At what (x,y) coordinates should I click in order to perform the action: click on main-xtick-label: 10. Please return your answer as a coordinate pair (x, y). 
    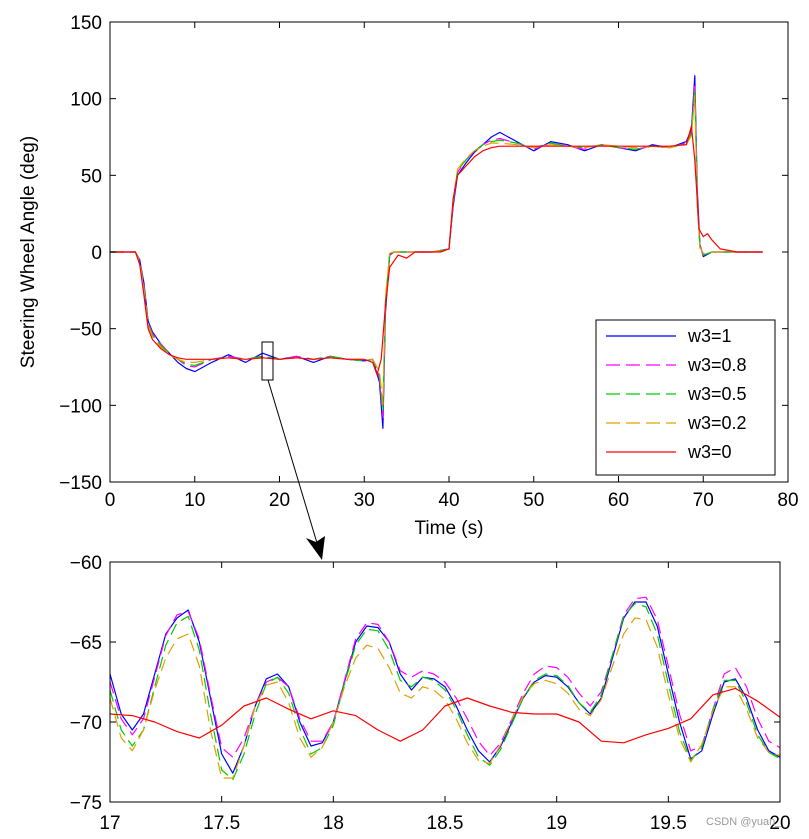
    Looking at the image, I should click on (194, 500).